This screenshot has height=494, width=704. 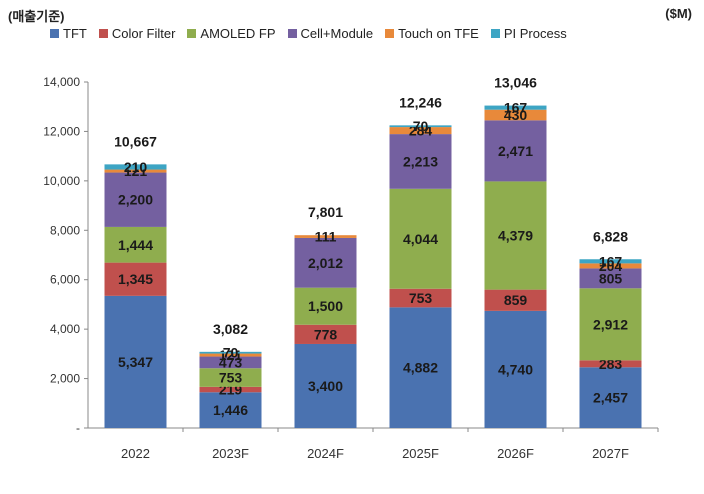 I want to click on data-label: 778, so click(x=326, y=334).